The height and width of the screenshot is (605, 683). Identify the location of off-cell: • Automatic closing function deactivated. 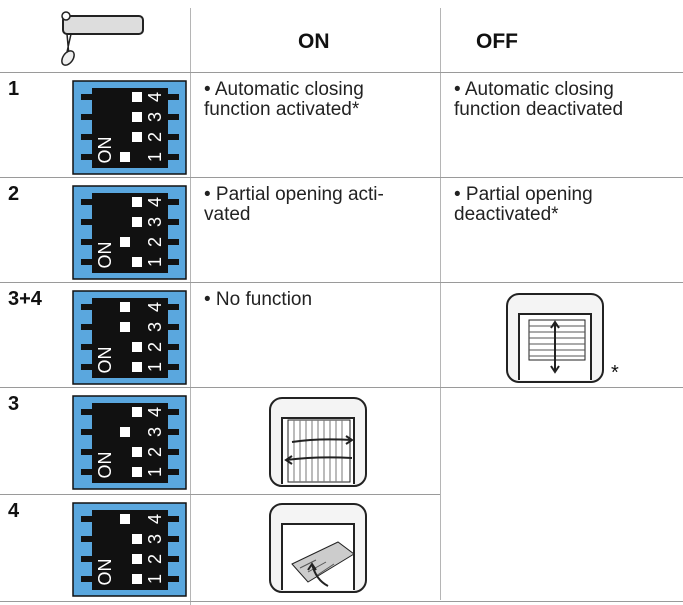
(538, 100).